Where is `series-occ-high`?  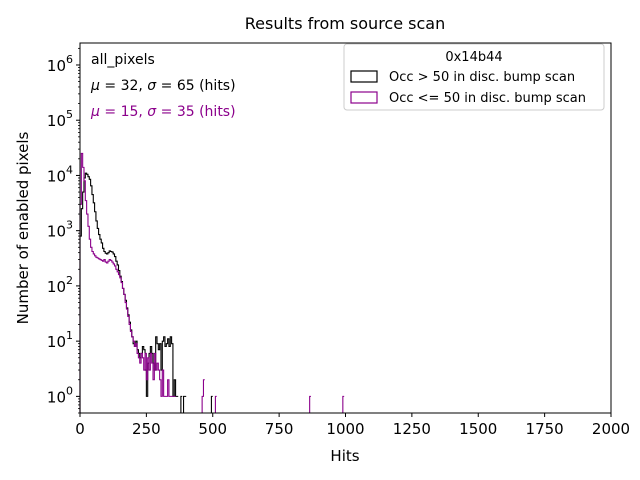 series-occ-high is located at coordinates (146, 292).